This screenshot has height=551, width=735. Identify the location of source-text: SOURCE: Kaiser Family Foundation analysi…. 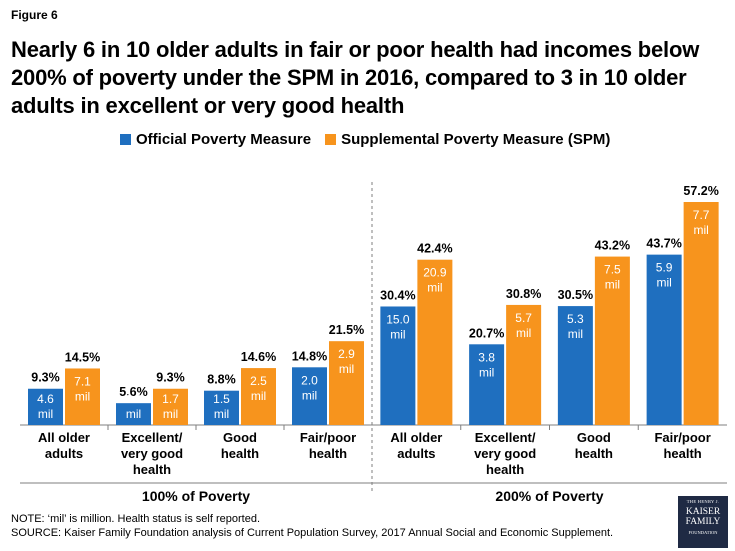
(312, 533).